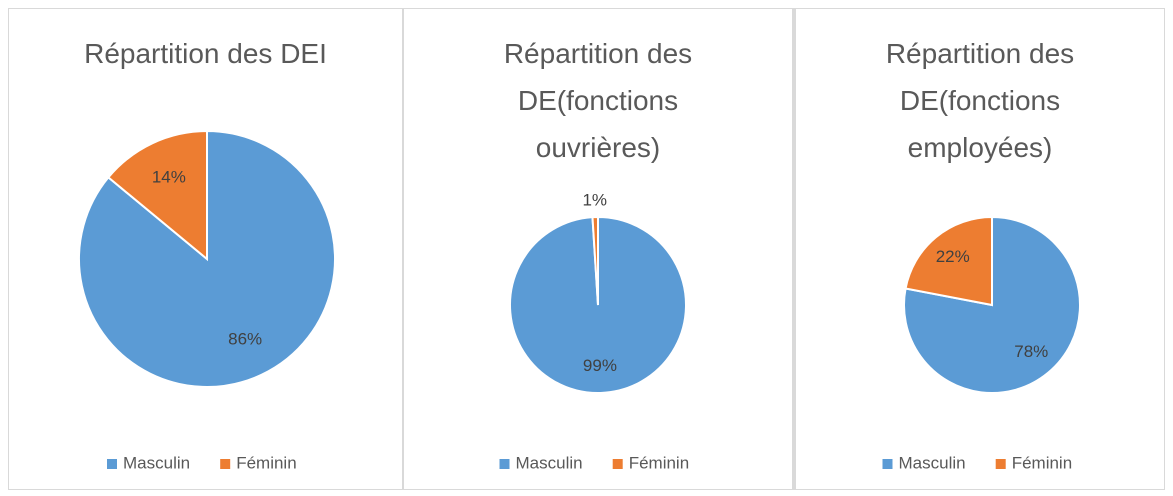  I want to click on data-label: 86%, so click(245, 339).